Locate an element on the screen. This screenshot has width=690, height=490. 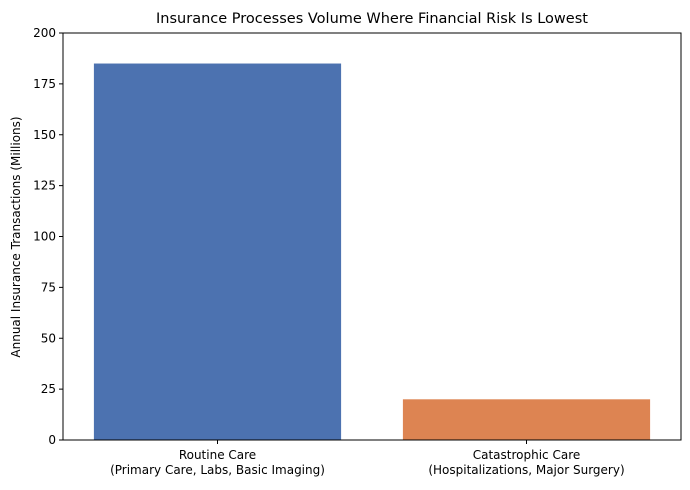
x-tick-label: (Hospitalizations, Major Surgery) is located at coordinates (526, 470).